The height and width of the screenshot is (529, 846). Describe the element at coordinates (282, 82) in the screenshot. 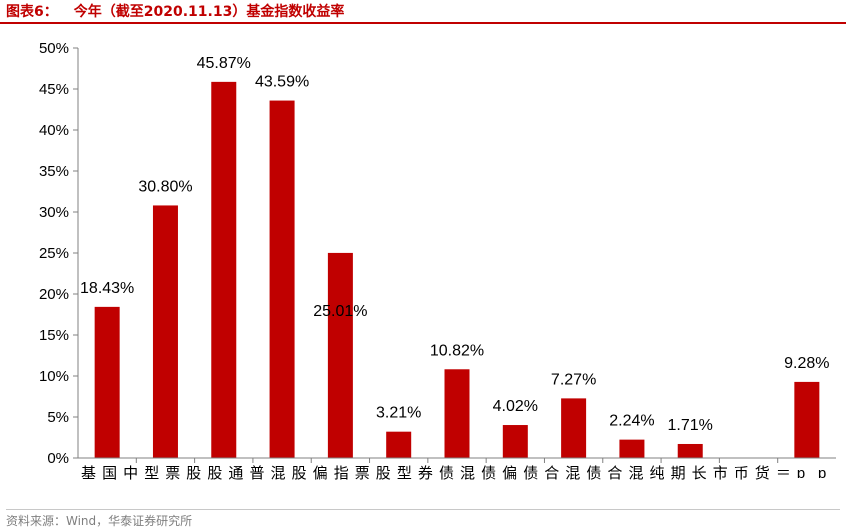

I see `data-label: 43.59%` at that location.